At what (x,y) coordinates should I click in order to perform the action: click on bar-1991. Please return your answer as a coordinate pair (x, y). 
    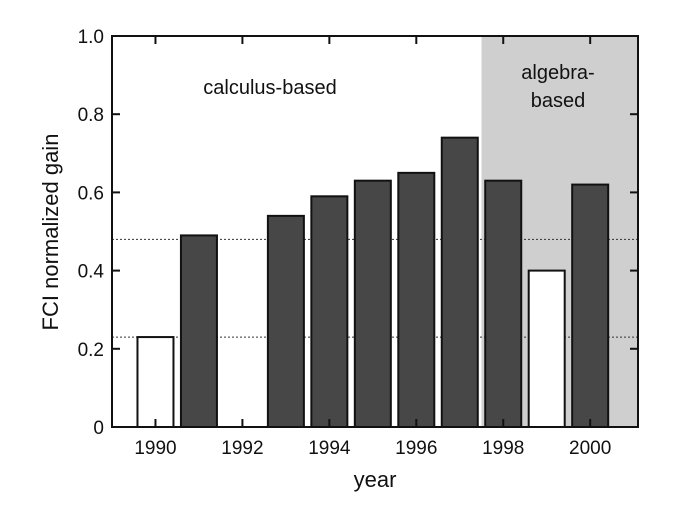
    Looking at the image, I should click on (198, 331).